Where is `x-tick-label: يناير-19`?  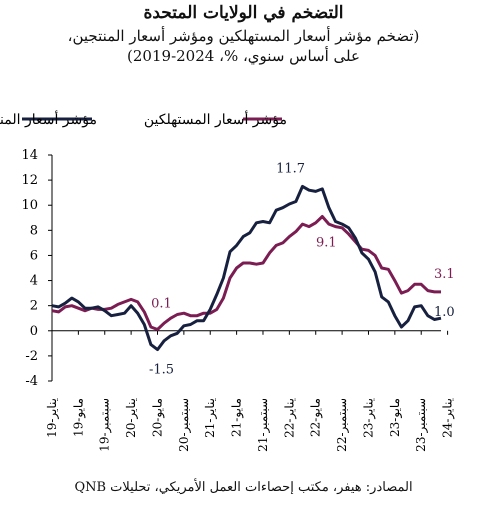 x-tick-label: يناير-19 is located at coordinates (52, 418).